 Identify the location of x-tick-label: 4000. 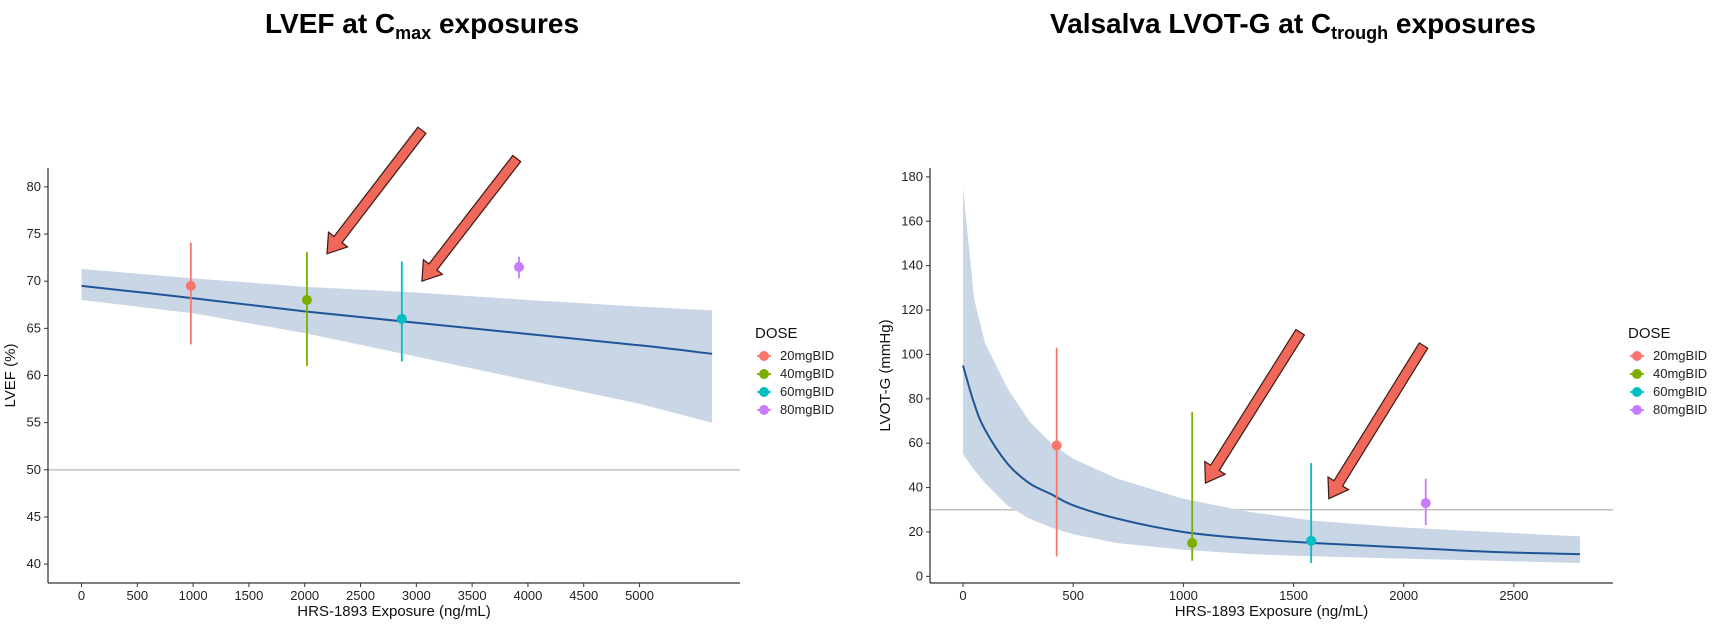
(527, 595).